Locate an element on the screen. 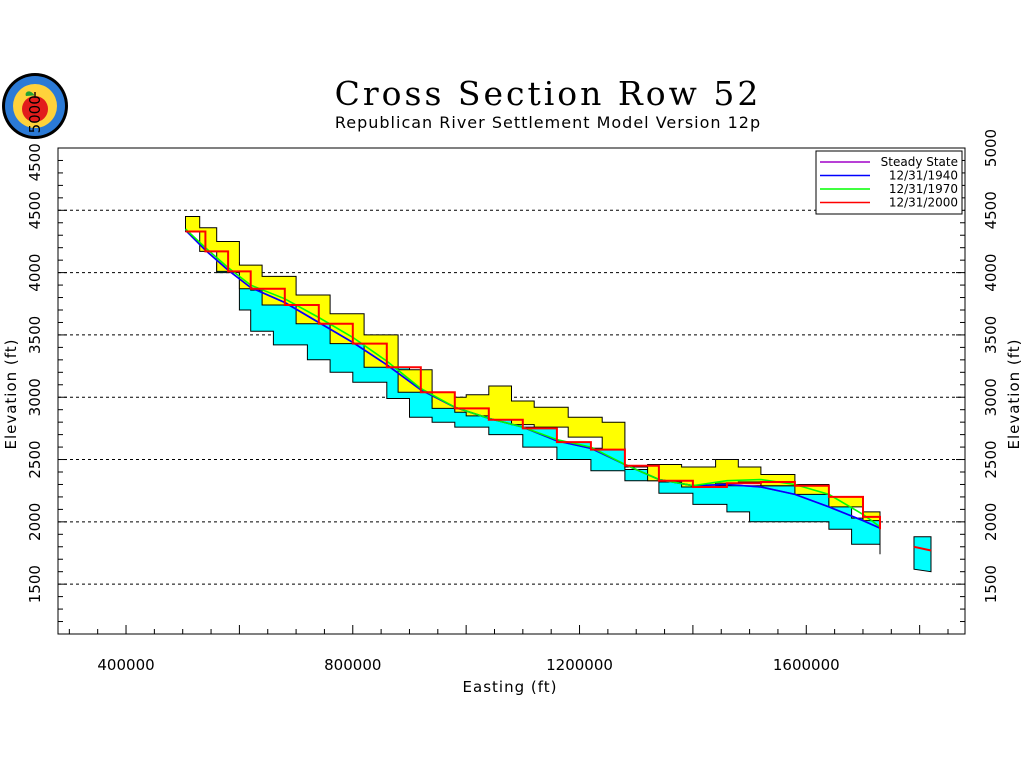 This screenshot has height=768, width=1024. legend-label-1: 12/31/1940 is located at coordinates (923, 176).